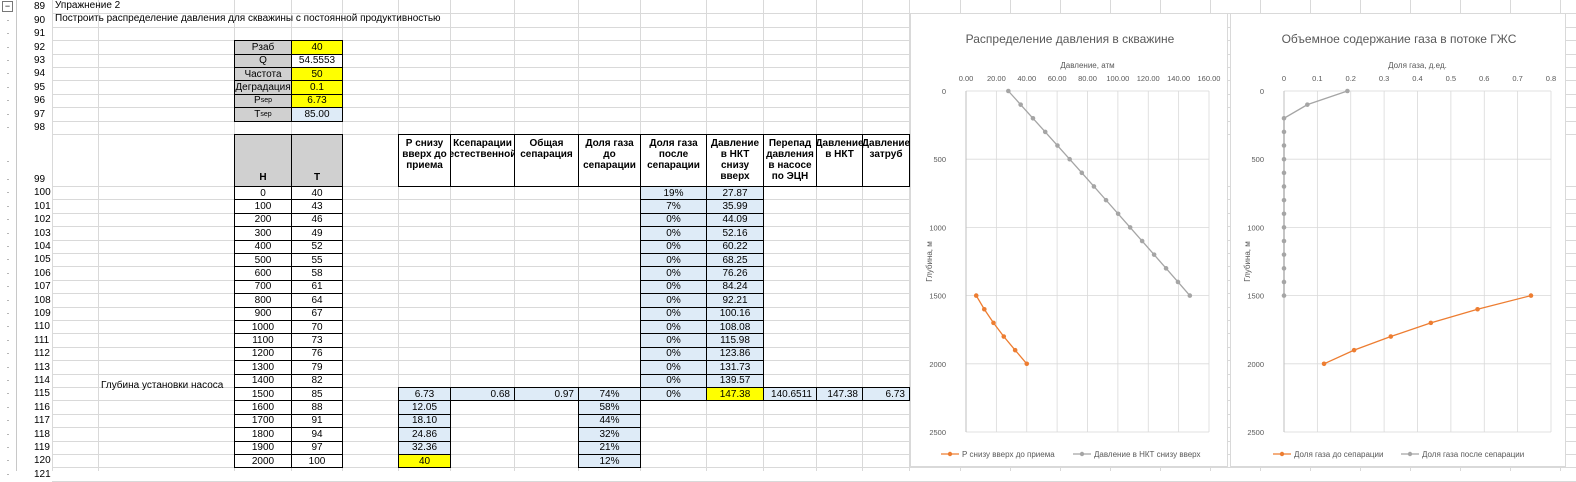 The height and width of the screenshot is (482, 1576). I want to click on row-number: 98, so click(40, 127).